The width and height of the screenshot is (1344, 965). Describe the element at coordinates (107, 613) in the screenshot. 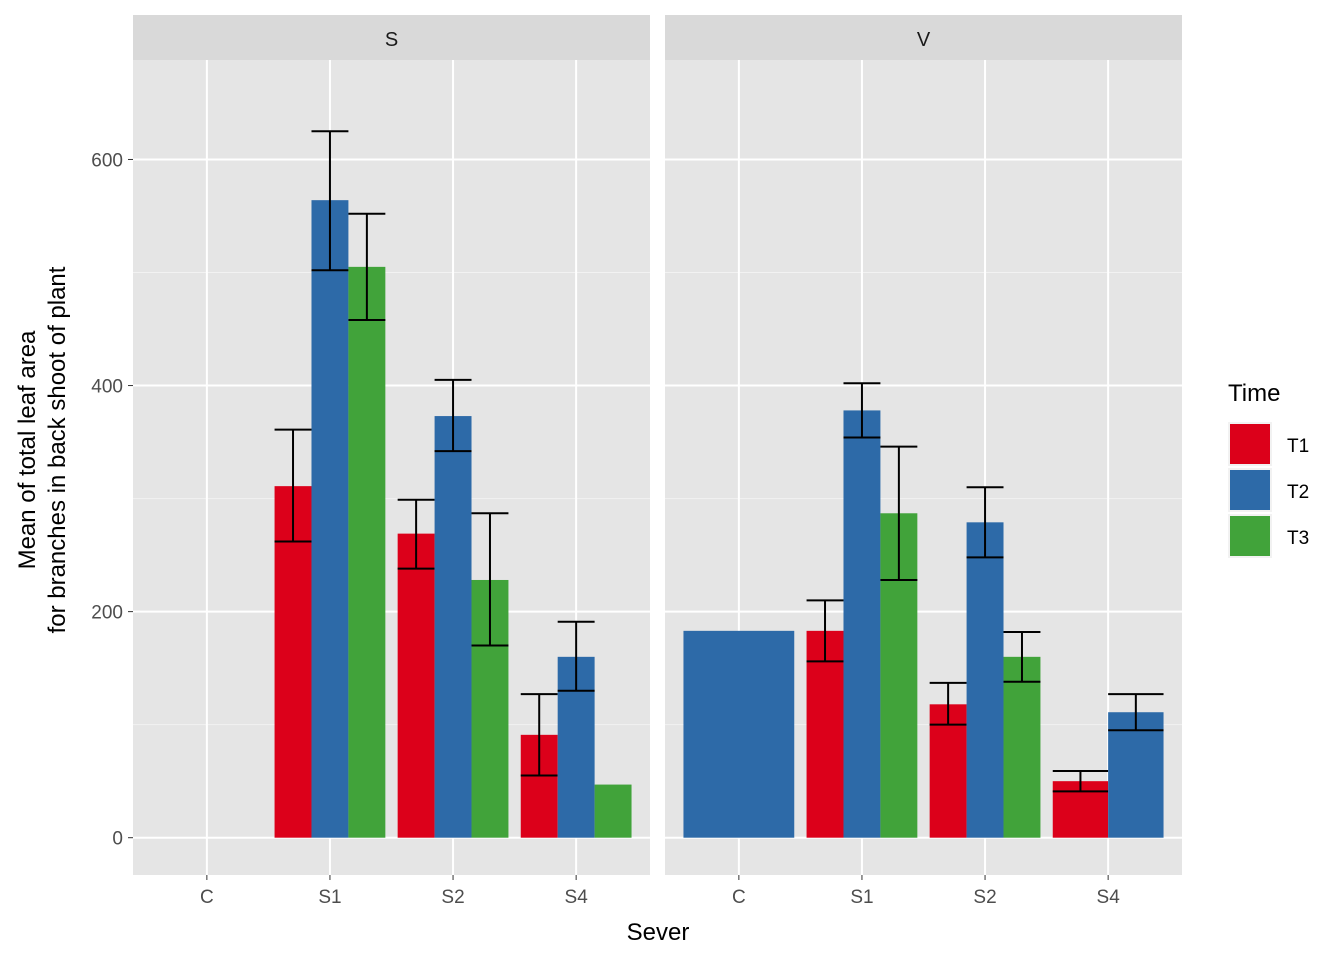

I see `y-tick-label: 200` at that location.